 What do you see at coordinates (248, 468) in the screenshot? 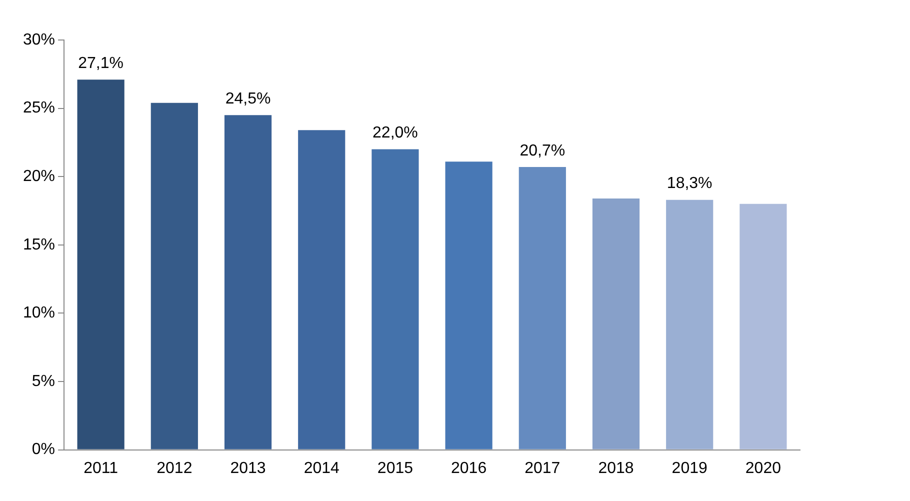
I see `x-tick-label: 2013` at bounding box center [248, 468].